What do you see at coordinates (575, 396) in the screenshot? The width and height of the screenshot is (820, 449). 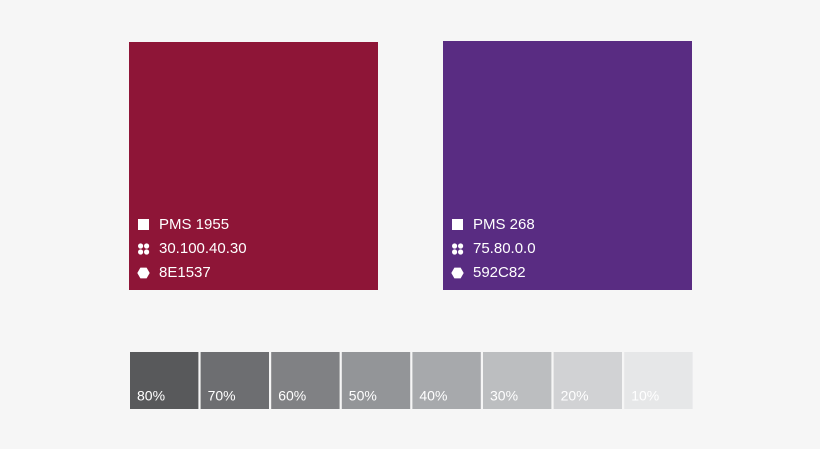 I see `tint-label: 20%` at bounding box center [575, 396].